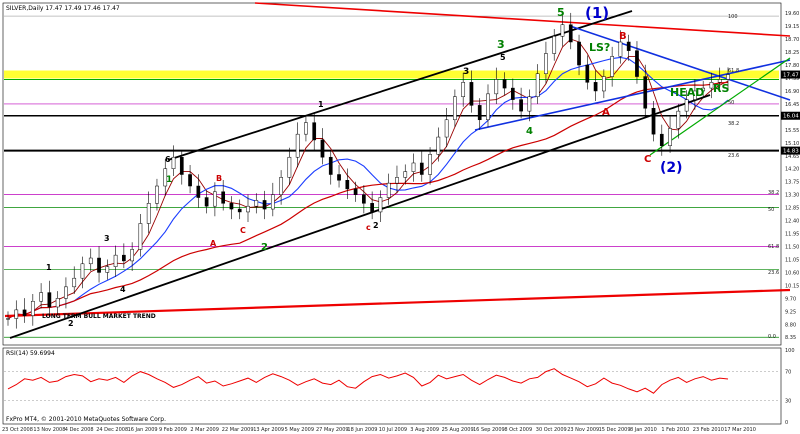 This screenshot has width=800, height=434. What do you see at coordinates (49, 430) in the screenshot?
I see `x-tick-1: 13 Nov 2008` at bounding box center [49, 430].